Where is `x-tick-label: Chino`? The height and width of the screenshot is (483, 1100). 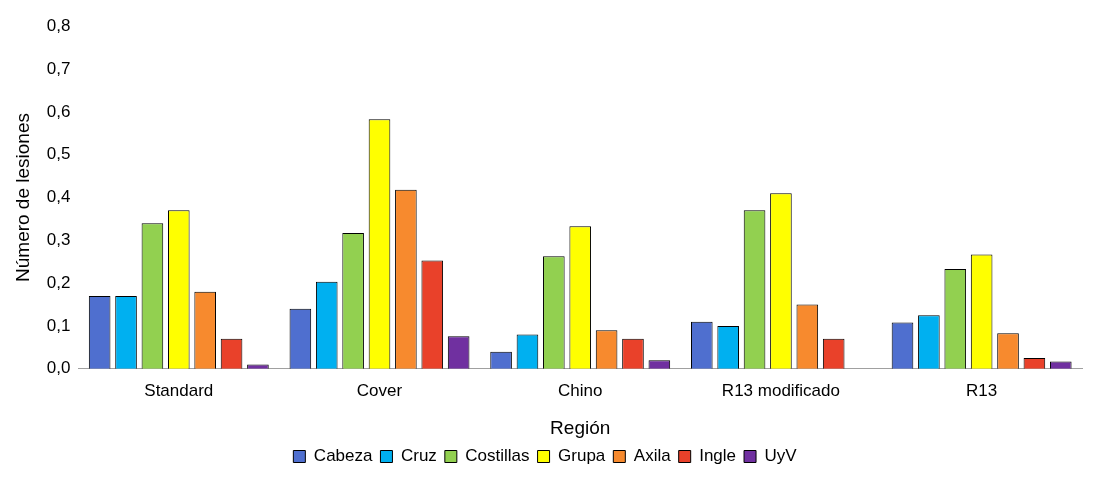
x-tick-label: Chino is located at coordinates (580, 390).